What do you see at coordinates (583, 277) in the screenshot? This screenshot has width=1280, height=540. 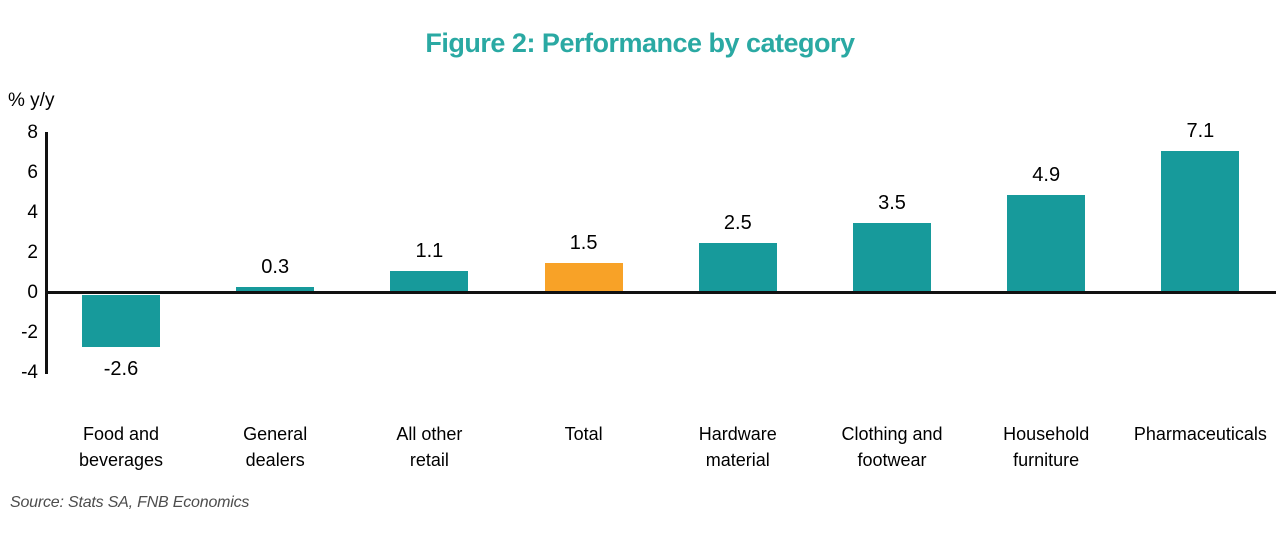 I see `bar-total` at bounding box center [583, 277].